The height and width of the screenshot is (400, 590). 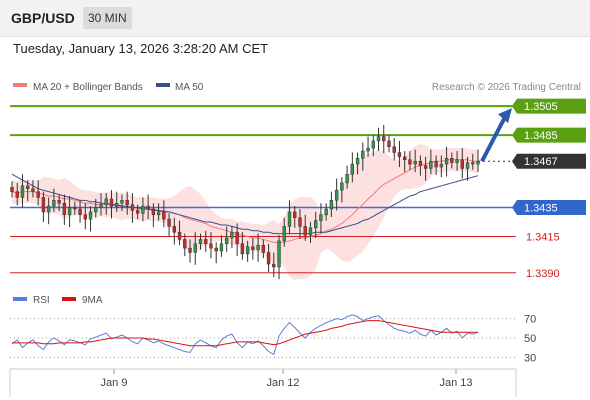 I want to click on rsi-ma-legend-swatch, so click(x=69, y=299).